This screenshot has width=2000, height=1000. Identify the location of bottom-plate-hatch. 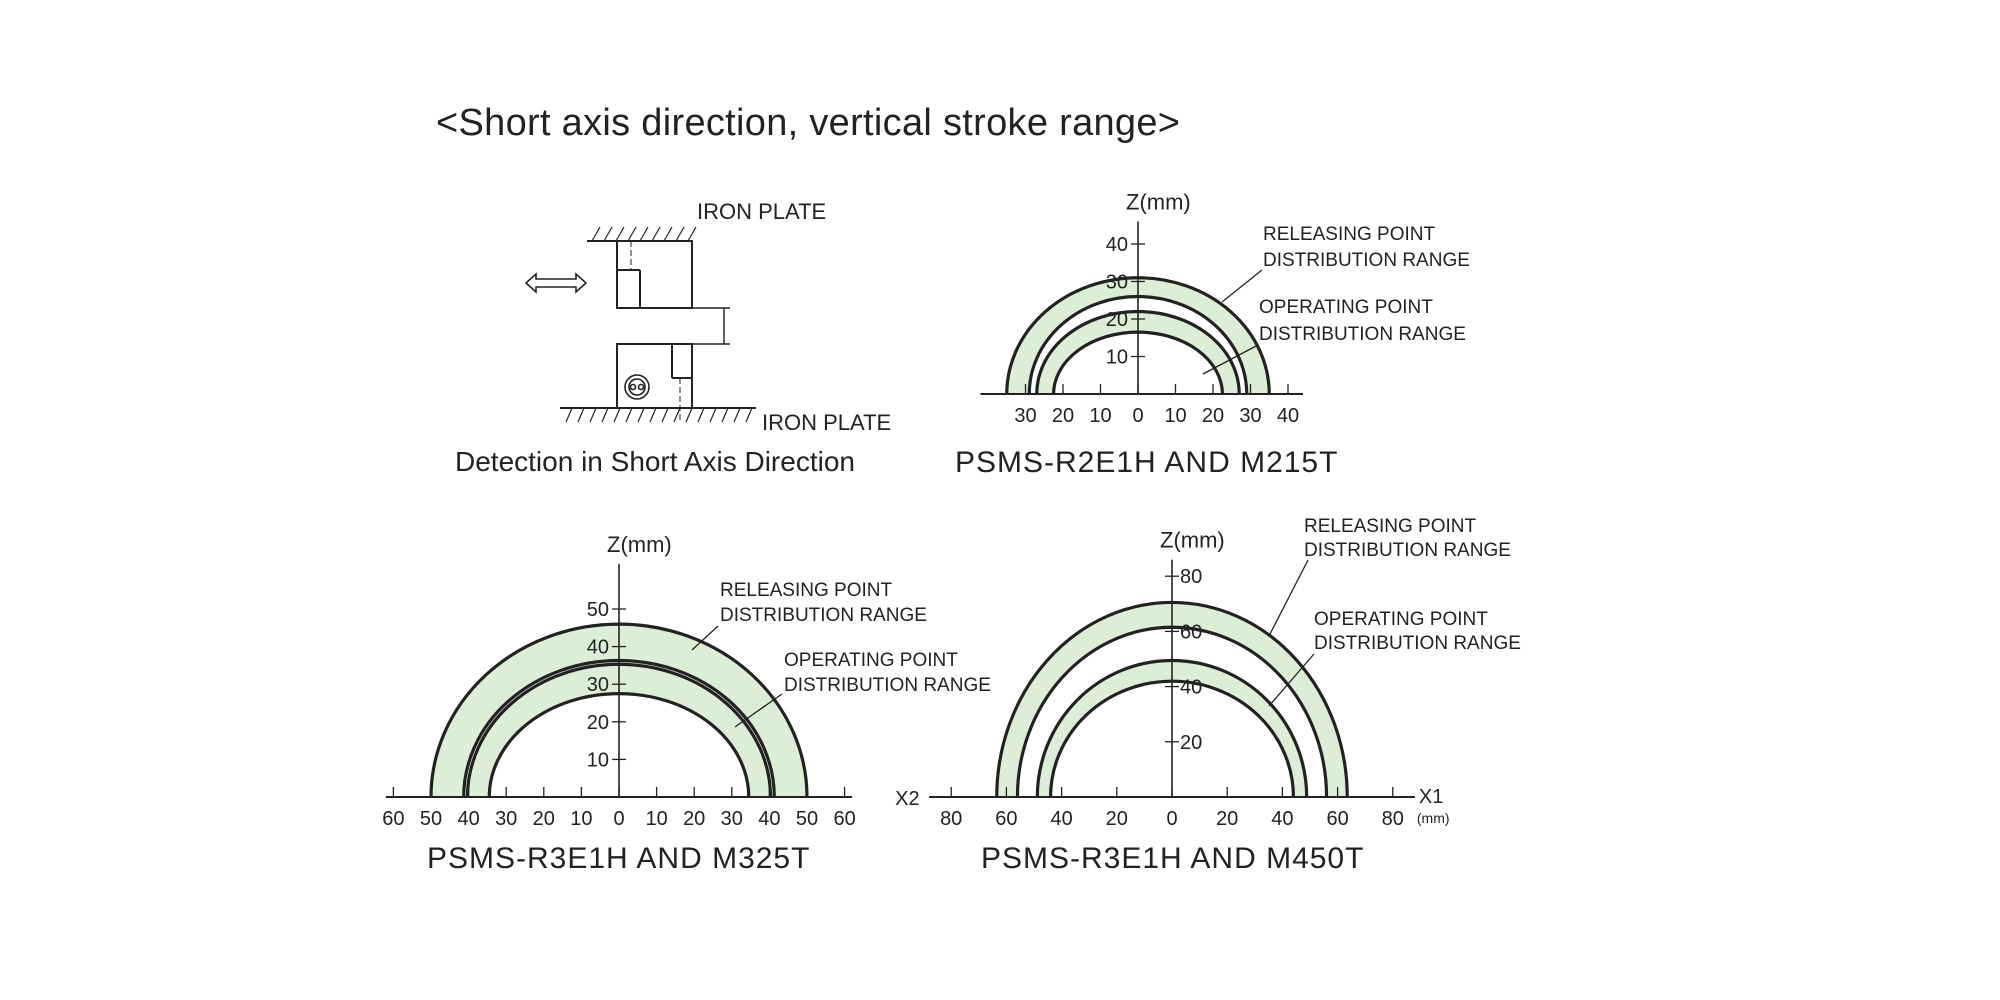
(659, 415).